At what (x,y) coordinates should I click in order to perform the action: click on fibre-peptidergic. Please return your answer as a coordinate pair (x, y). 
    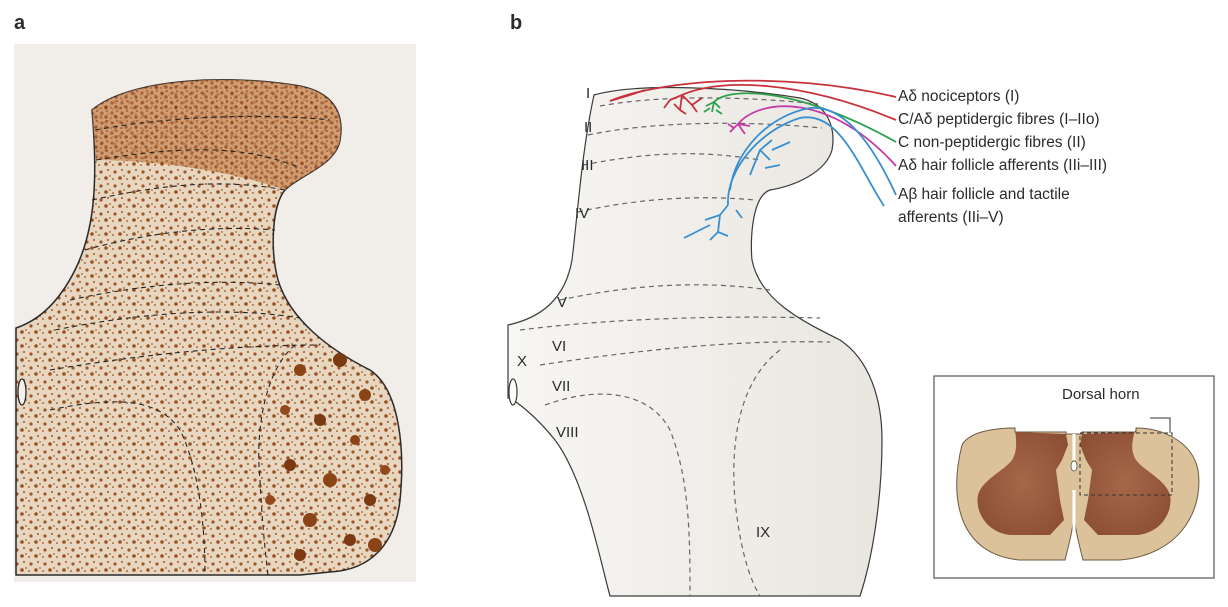
    Looking at the image, I should click on (780, 102).